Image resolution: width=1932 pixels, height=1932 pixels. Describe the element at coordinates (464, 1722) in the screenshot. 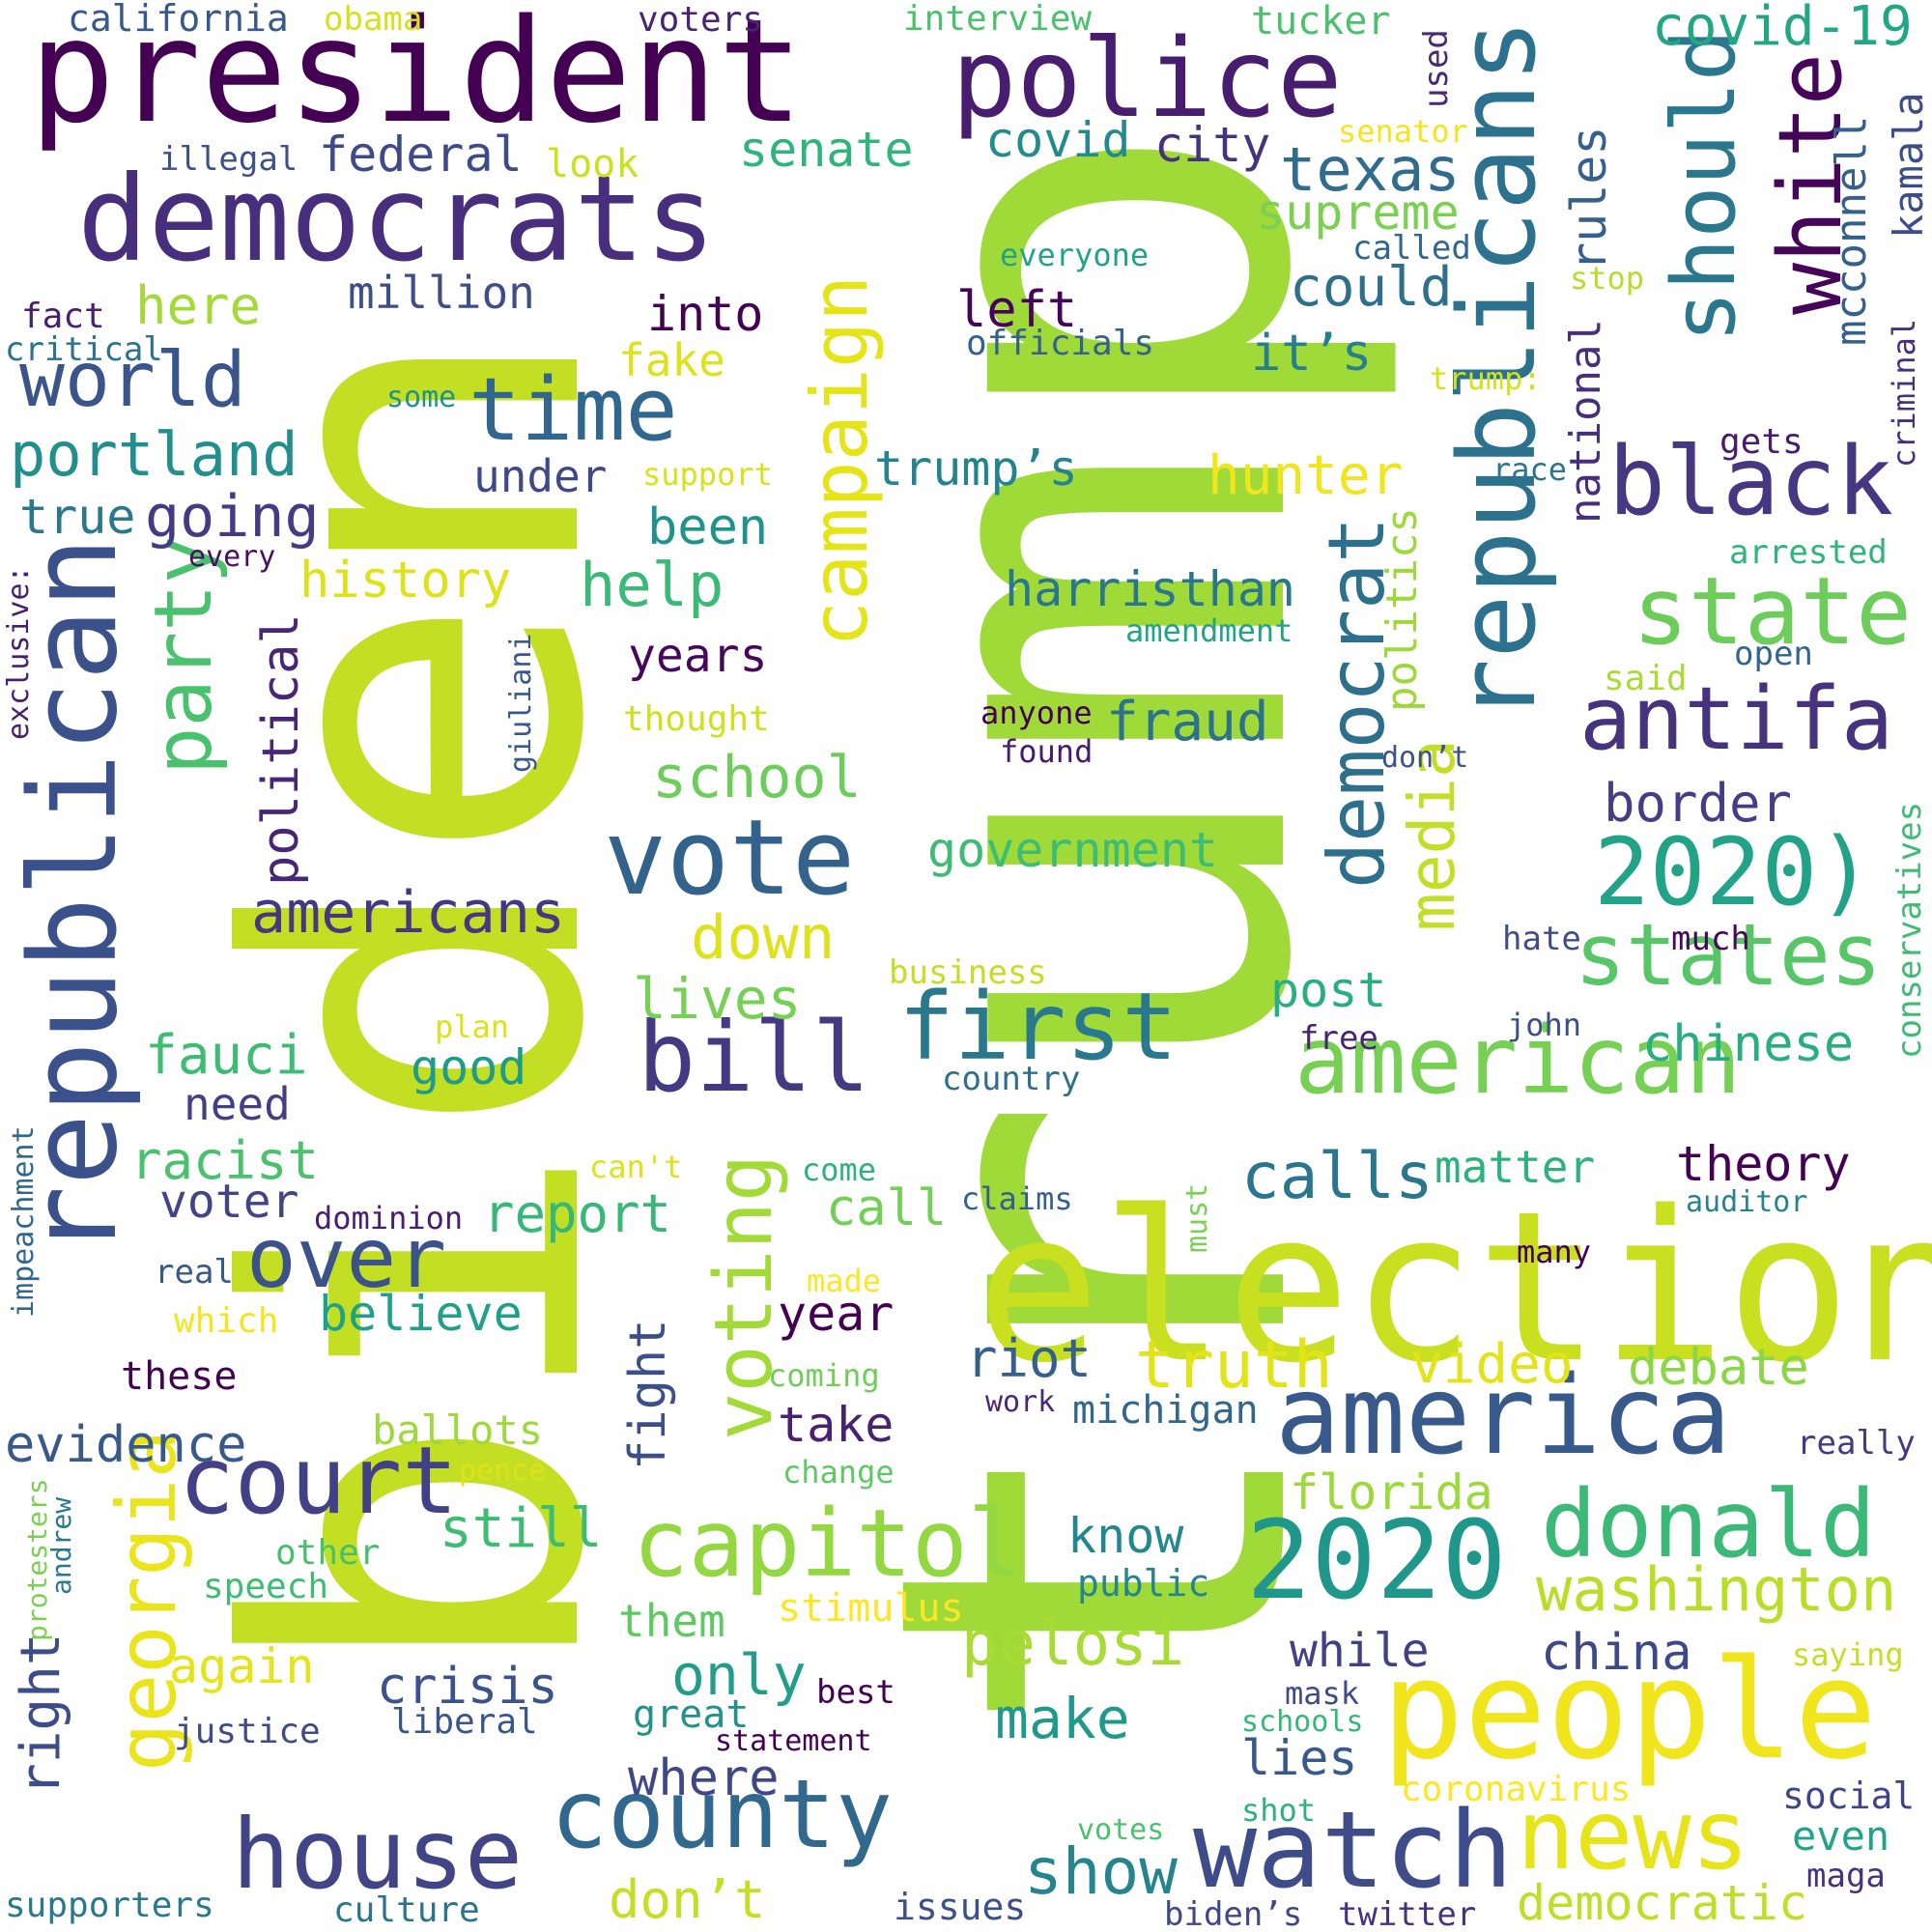

I see `word-liberal: liberal` at that location.